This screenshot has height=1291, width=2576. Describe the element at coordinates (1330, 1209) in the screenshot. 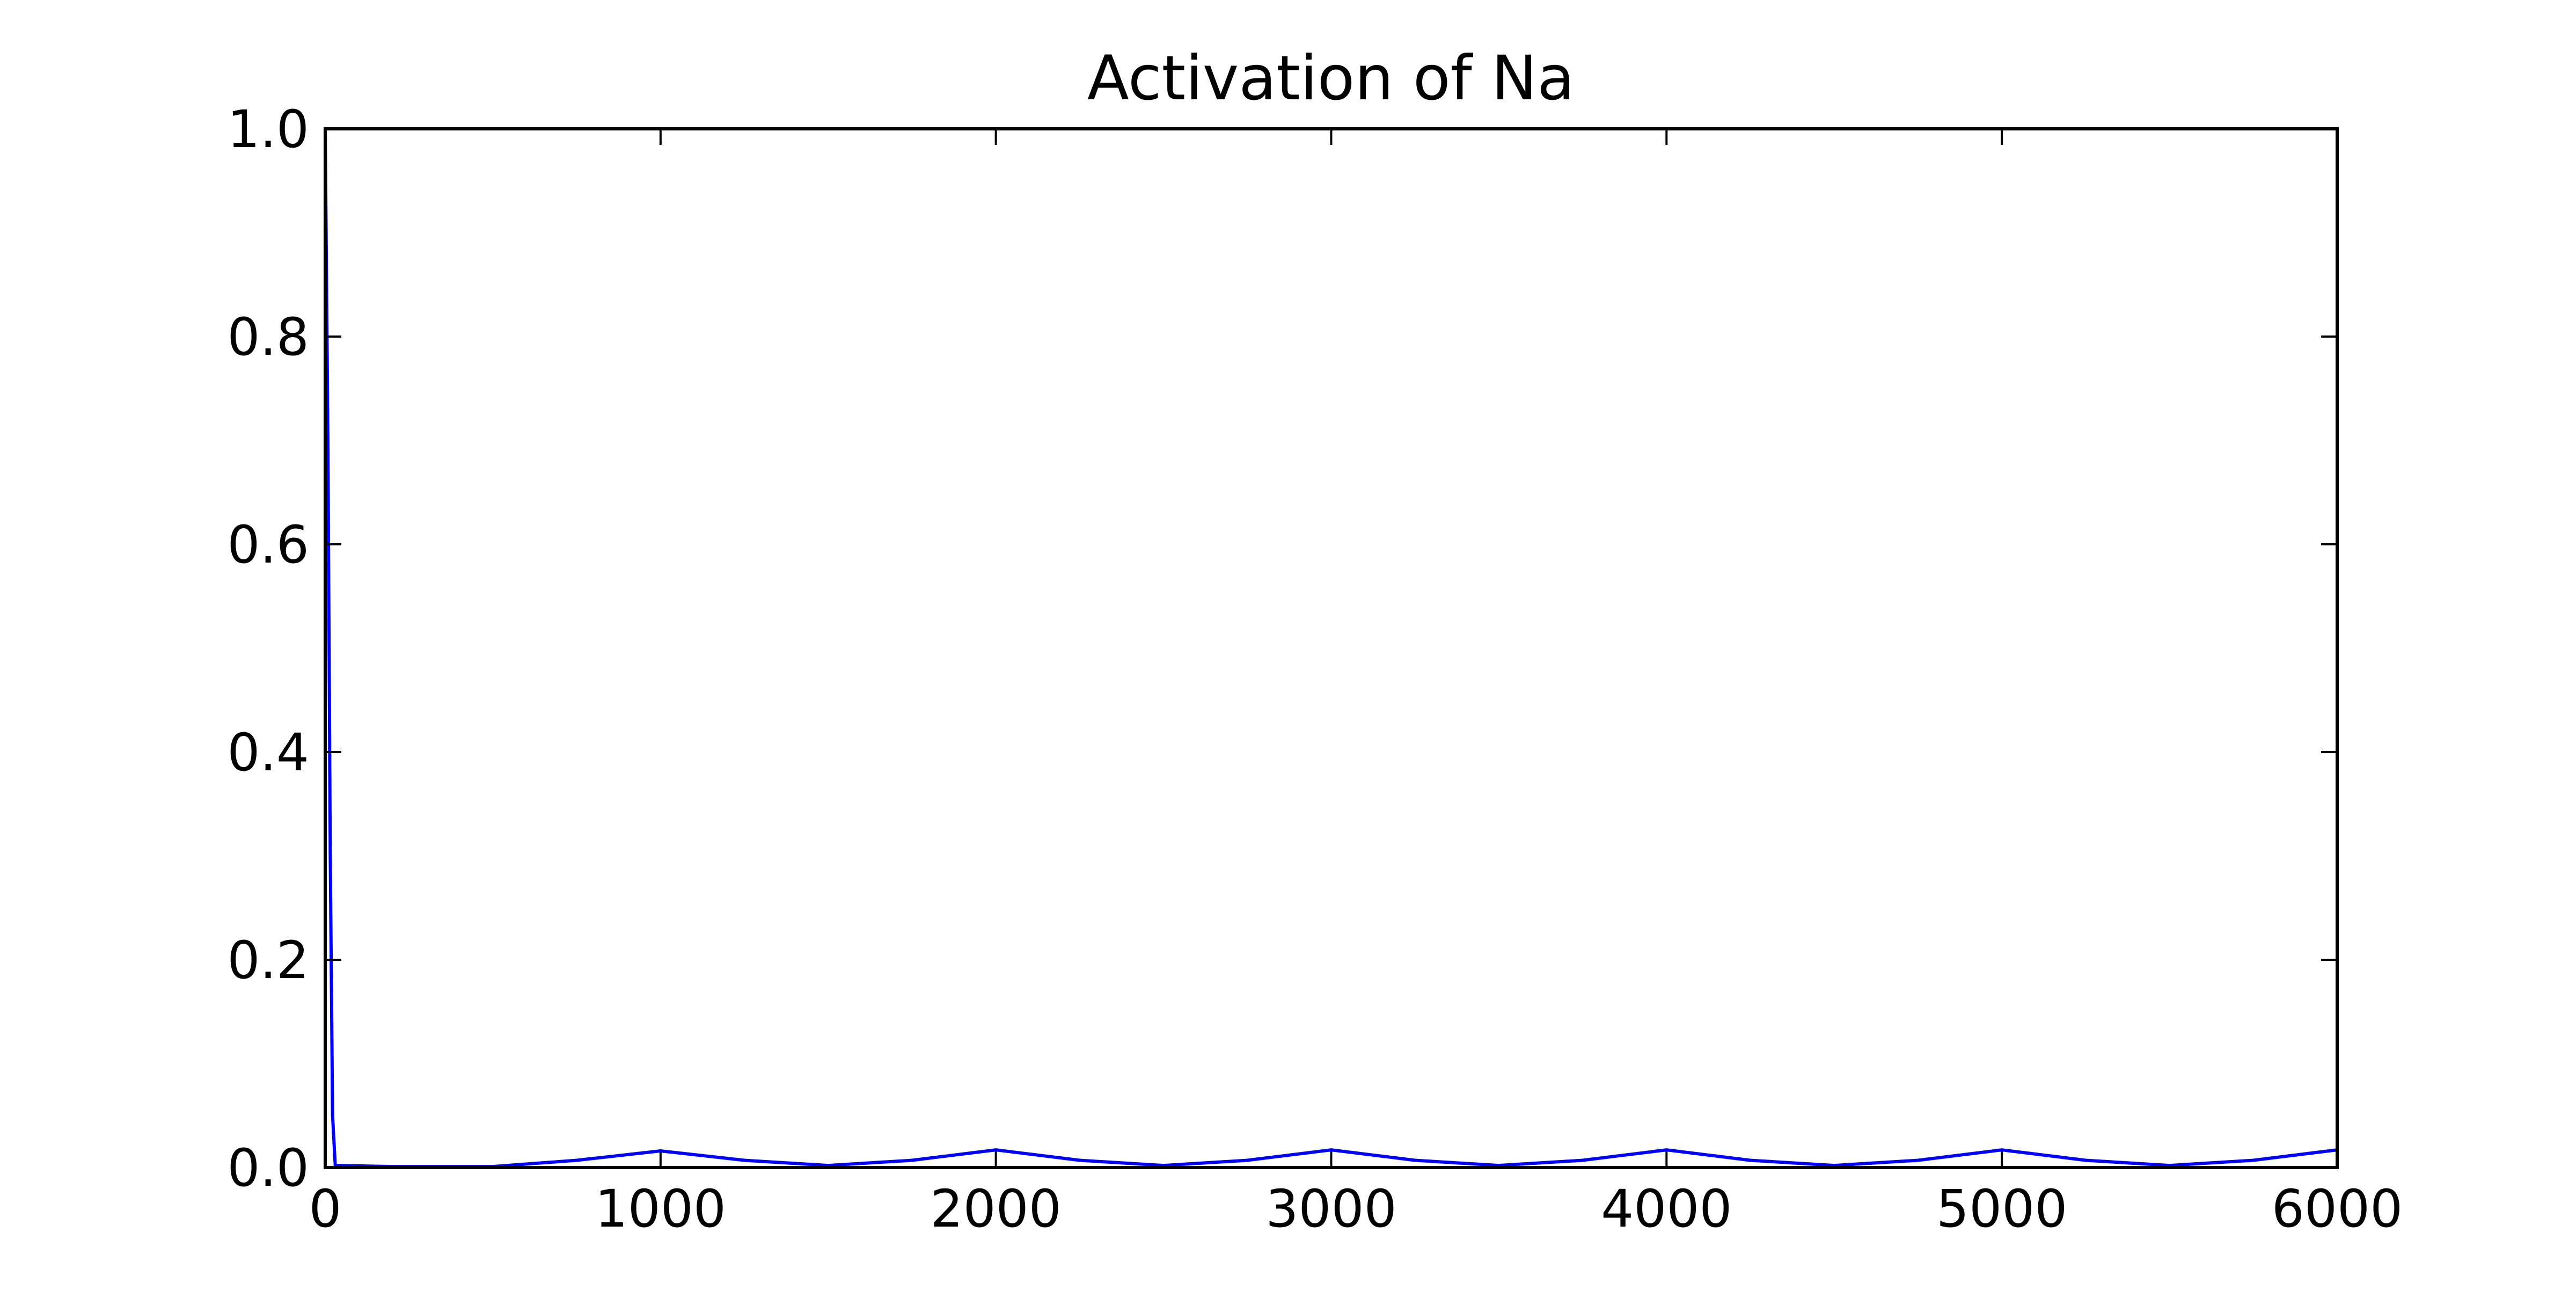

I see `x-tick-label: 3000` at that location.